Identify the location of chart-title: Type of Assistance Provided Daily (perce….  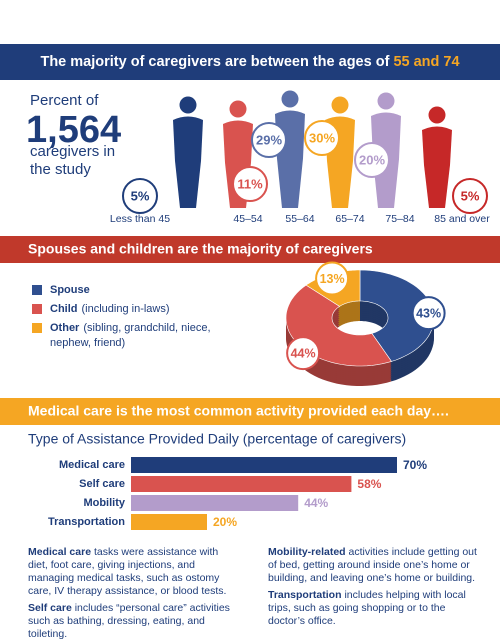
(217, 439).